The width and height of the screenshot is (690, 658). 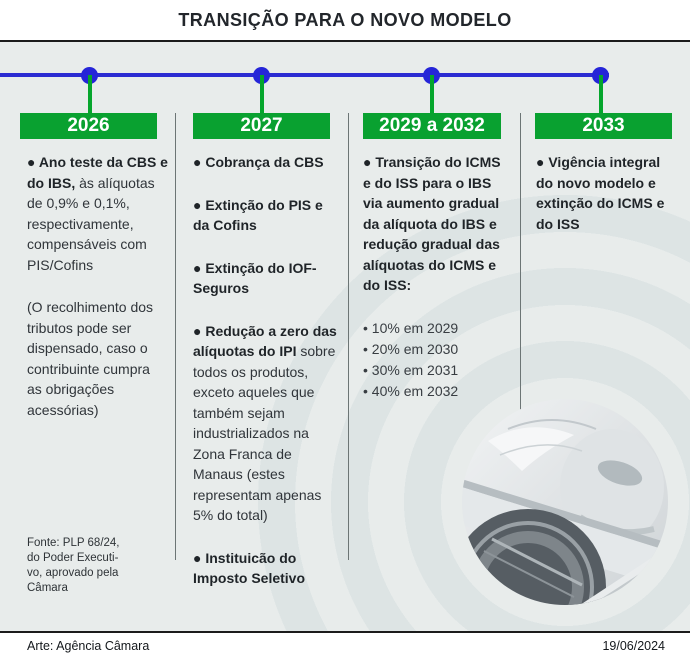 I want to click on sub-list-item: • 30% em 2031, so click(x=411, y=369).